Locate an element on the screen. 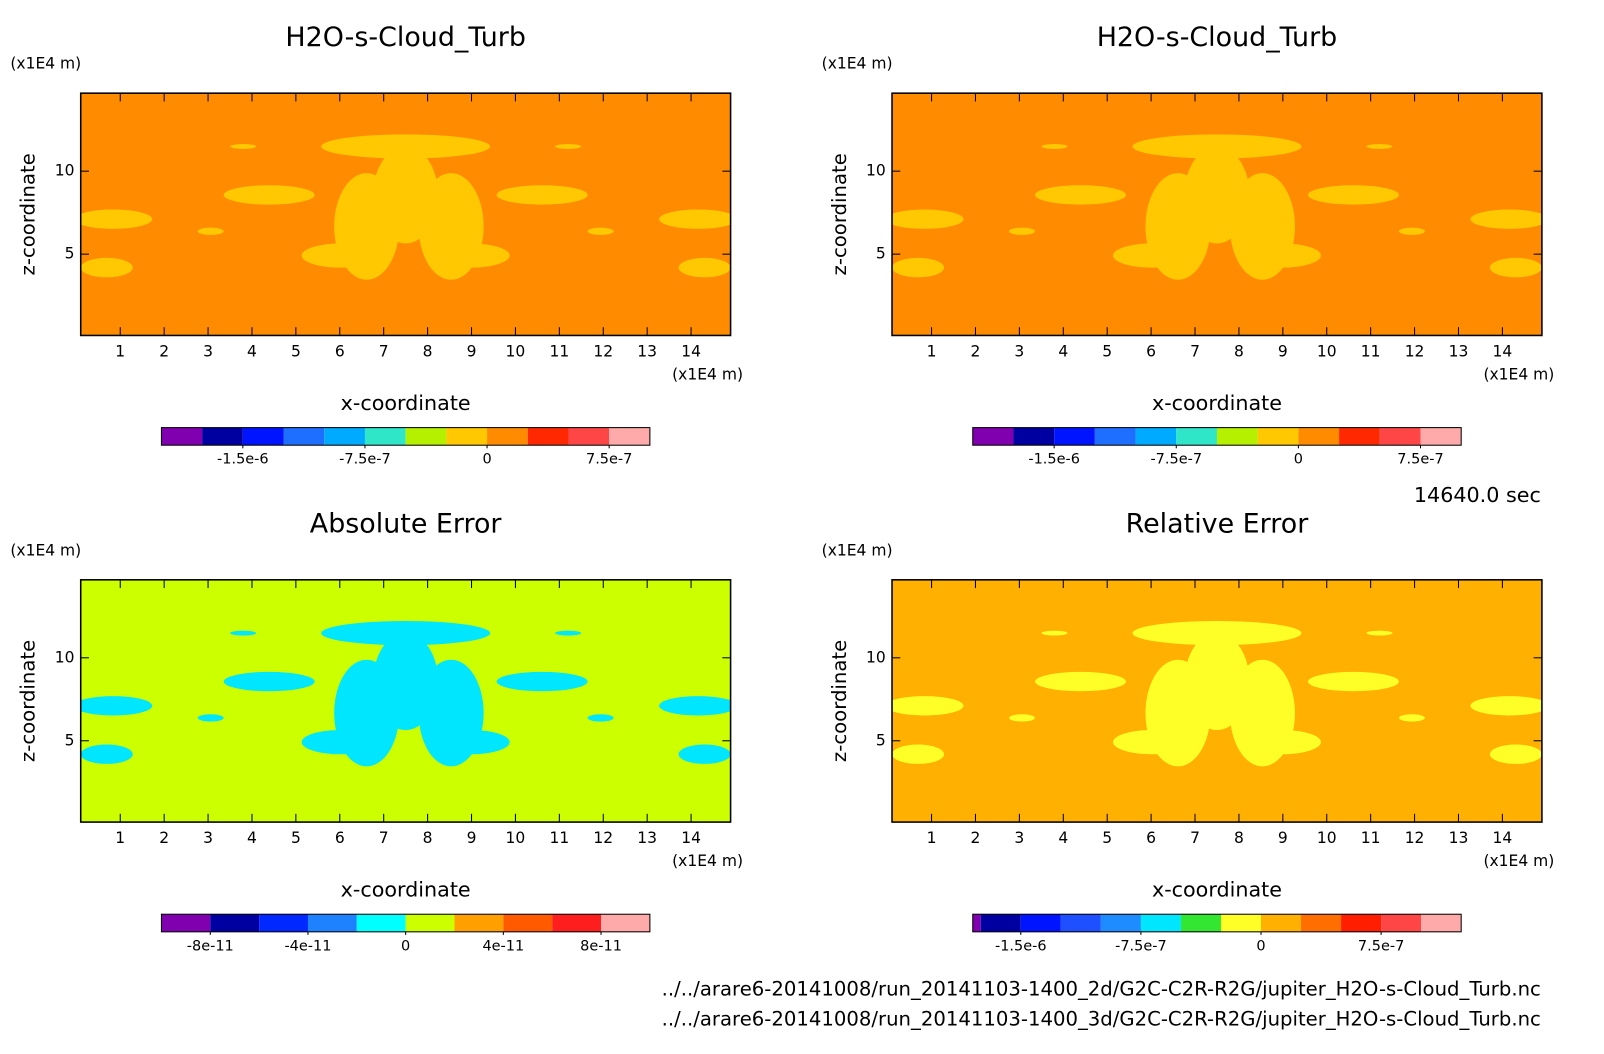 The height and width of the screenshot is (1054, 1604). x-tick-label: 9 is located at coordinates (472, 838).